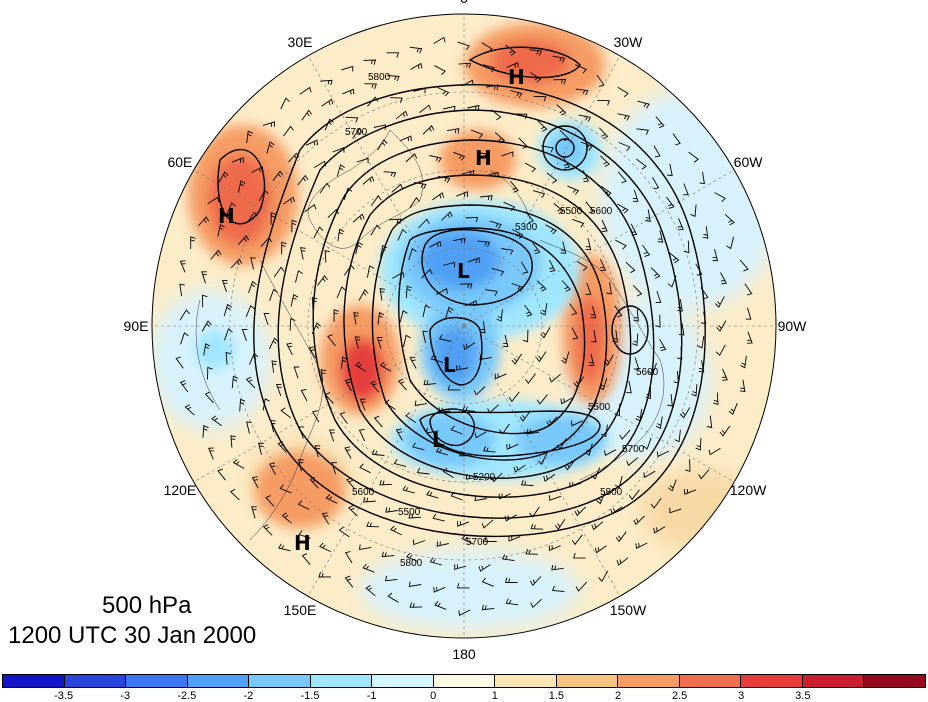 The height and width of the screenshot is (702, 928). I want to click on colorbar-tick-label: 1.5, so click(556, 696).